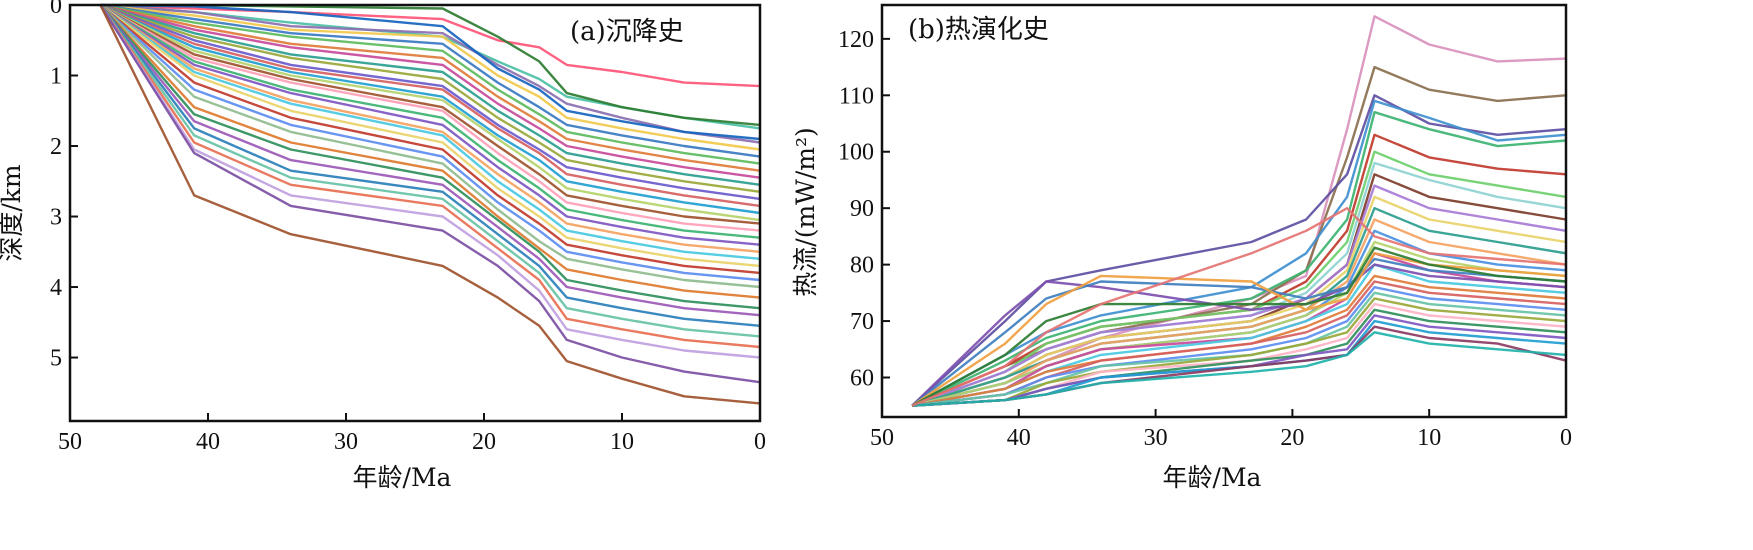 Image resolution: width=1753 pixels, height=550 pixels. Describe the element at coordinates (1566, 438) in the screenshot. I see `heat-flow-x-tick-label: 0` at that location.